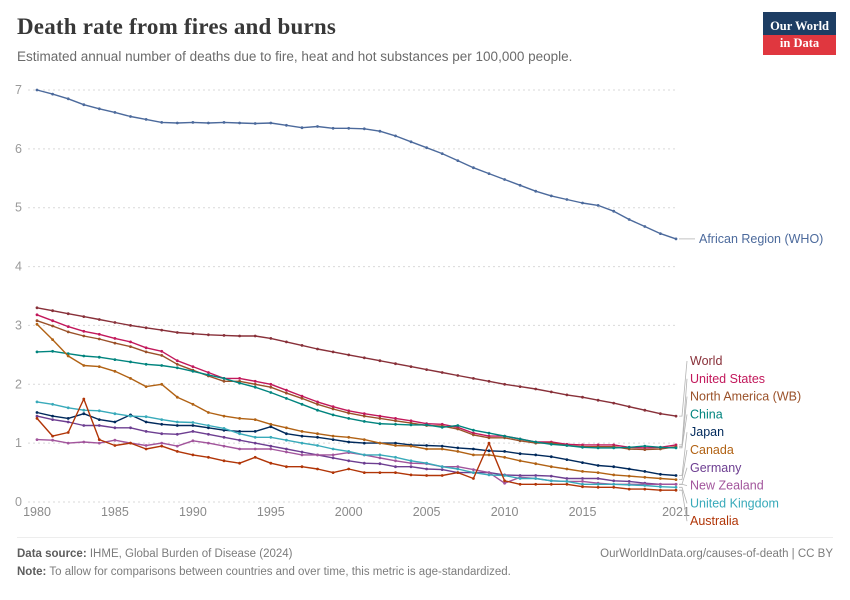 The image size is (850, 600). Describe the element at coordinates (714, 521) in the screenshot. I see `series-label-australia: Australia` at that location.